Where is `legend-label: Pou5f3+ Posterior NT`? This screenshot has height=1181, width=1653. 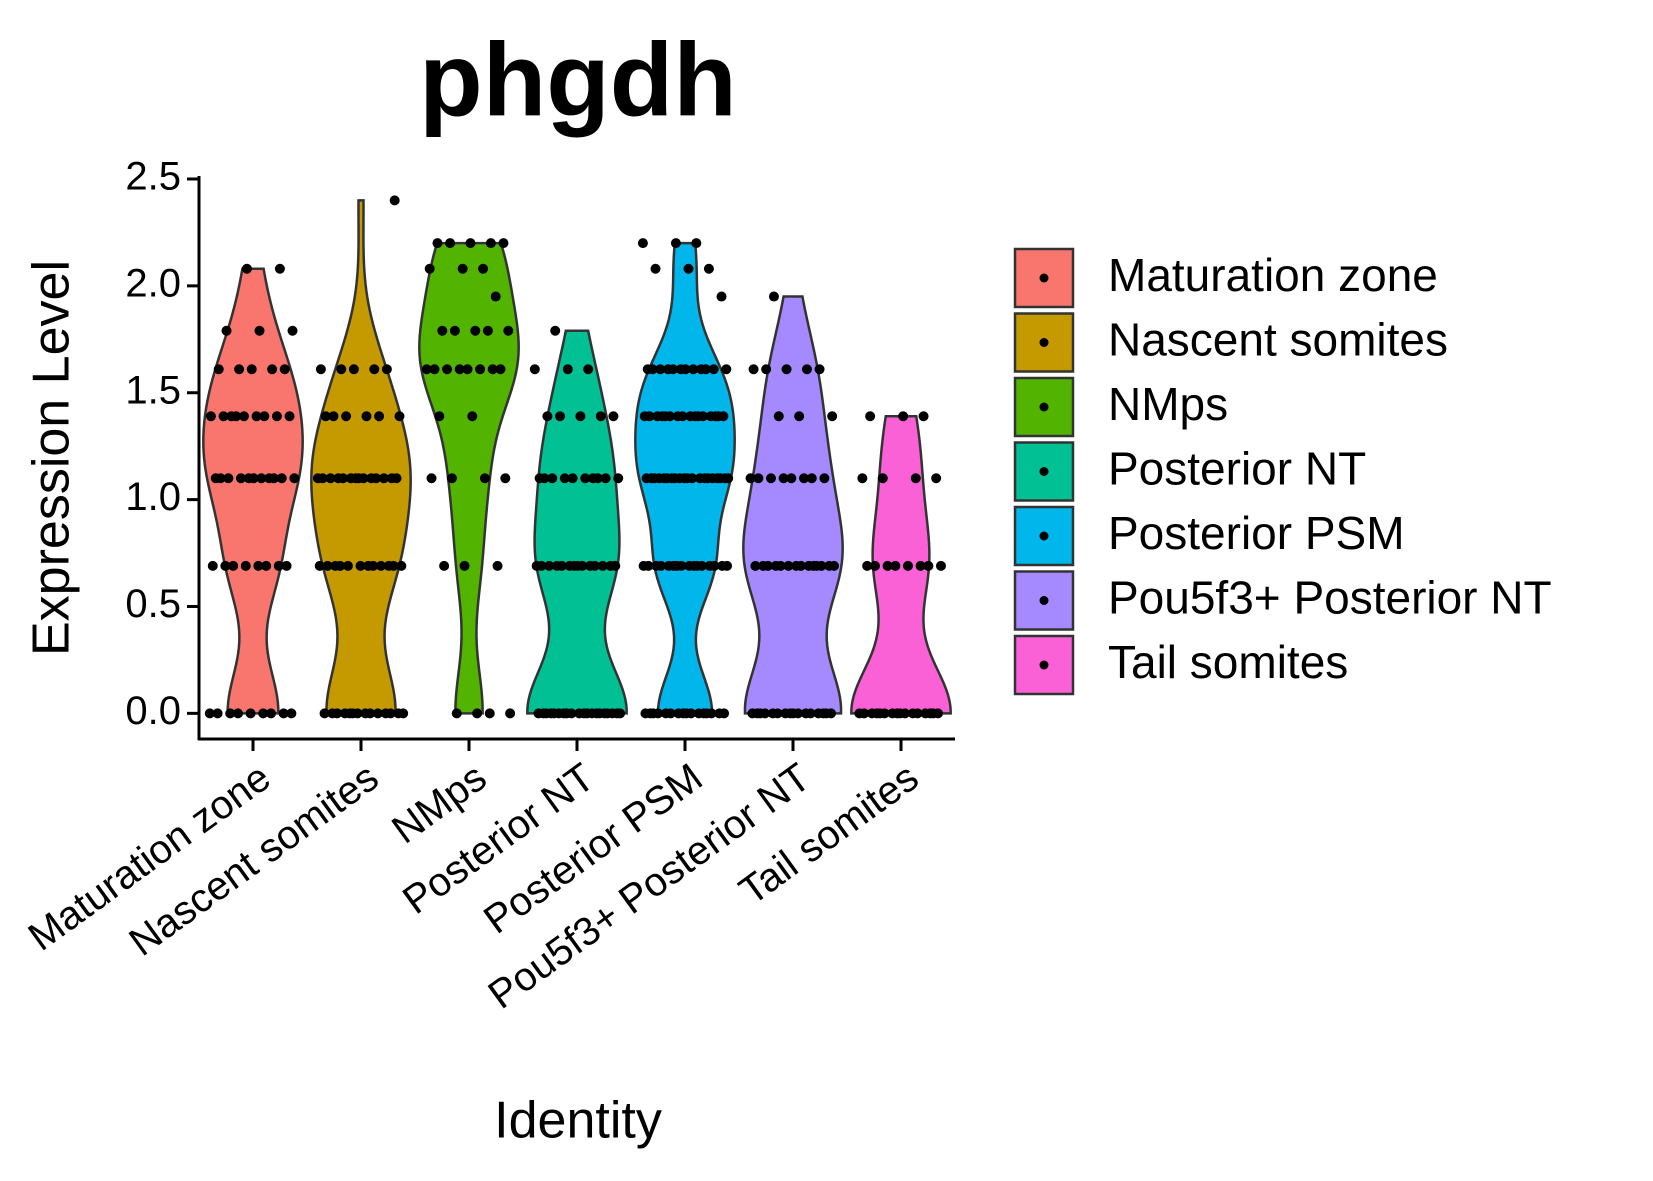 legend-label: Pou5f3+ Posterior NT is located at coordinates (1330, 598).